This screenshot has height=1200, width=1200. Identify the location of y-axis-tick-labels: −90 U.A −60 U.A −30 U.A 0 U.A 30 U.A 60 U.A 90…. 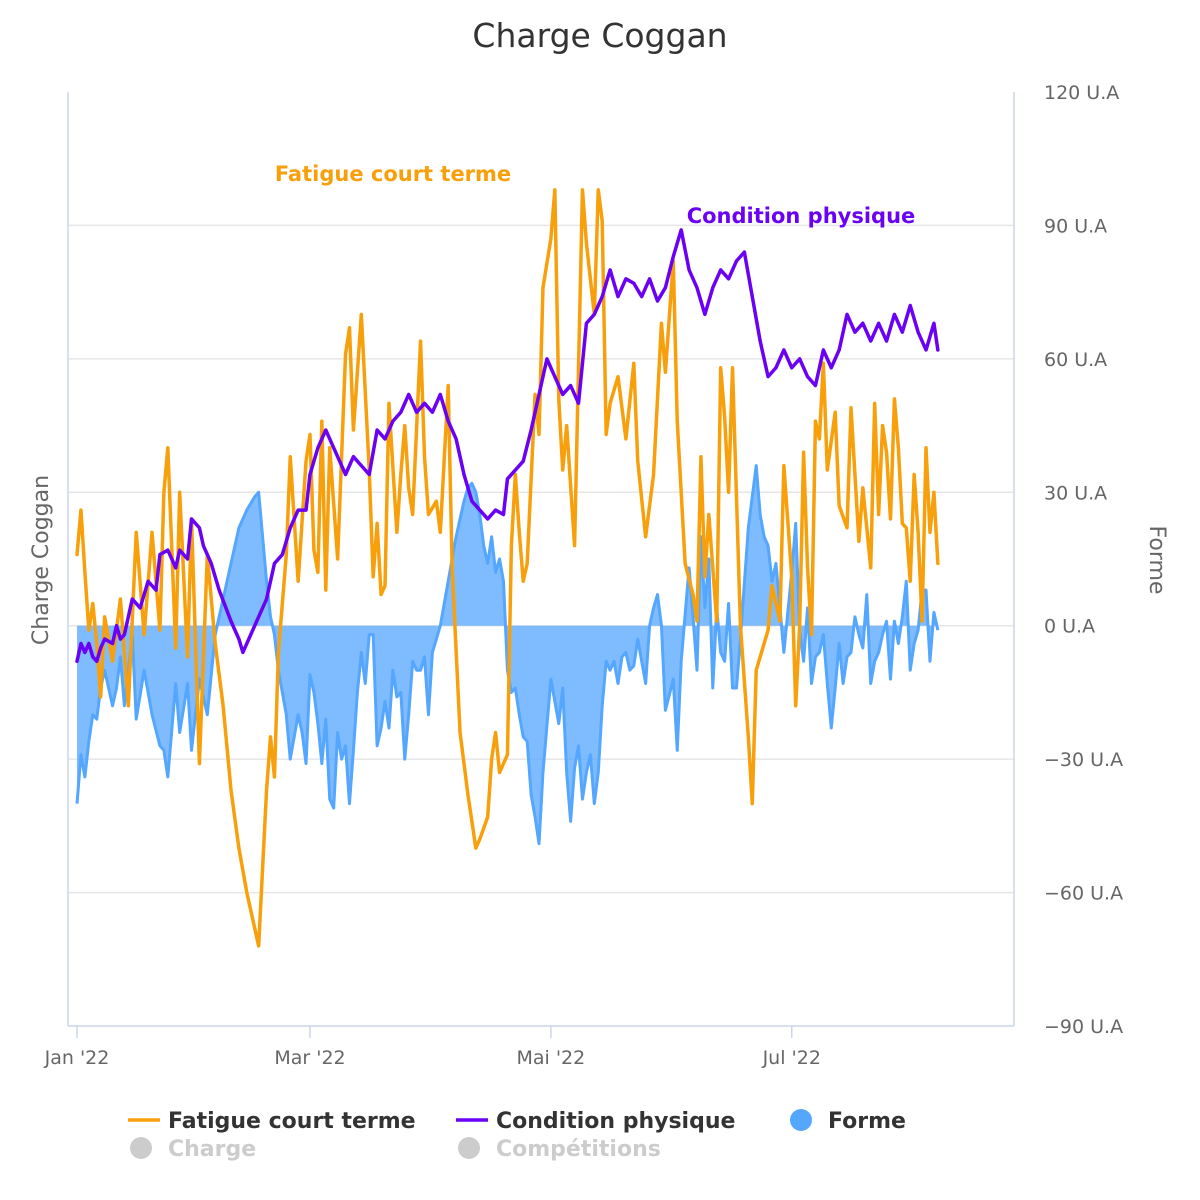
(1083, 560).